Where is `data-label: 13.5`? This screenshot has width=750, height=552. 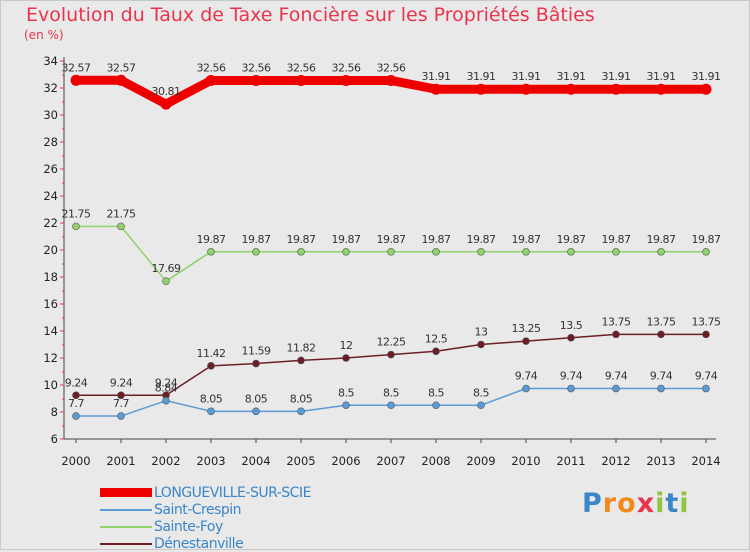
data-label: 13.5 is located at coordinates (571, 325).